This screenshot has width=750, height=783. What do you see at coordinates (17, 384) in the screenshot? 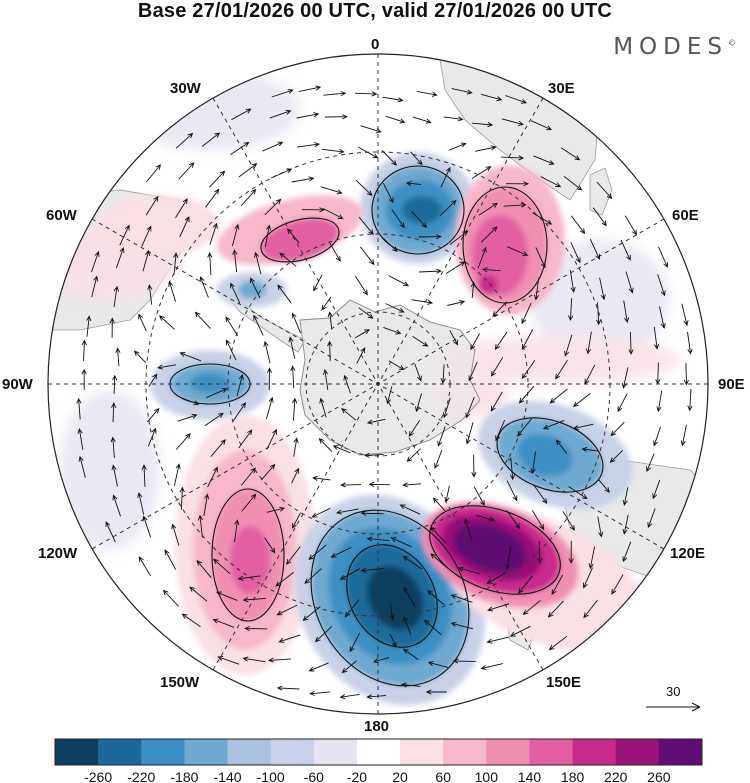
I see `lon-label-90w: 90W` at bounding box center [17, 384].